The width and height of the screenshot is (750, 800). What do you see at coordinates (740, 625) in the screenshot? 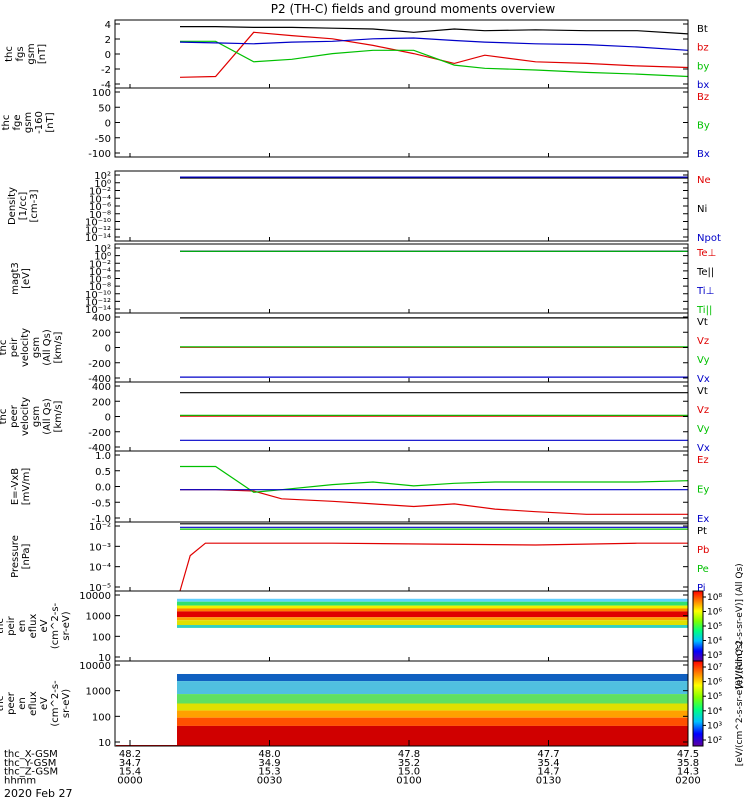
I see `colorbar-label: [eV/(cm^2-s-sr-eV)] (All Qs)` at bounding box center [740, 625].